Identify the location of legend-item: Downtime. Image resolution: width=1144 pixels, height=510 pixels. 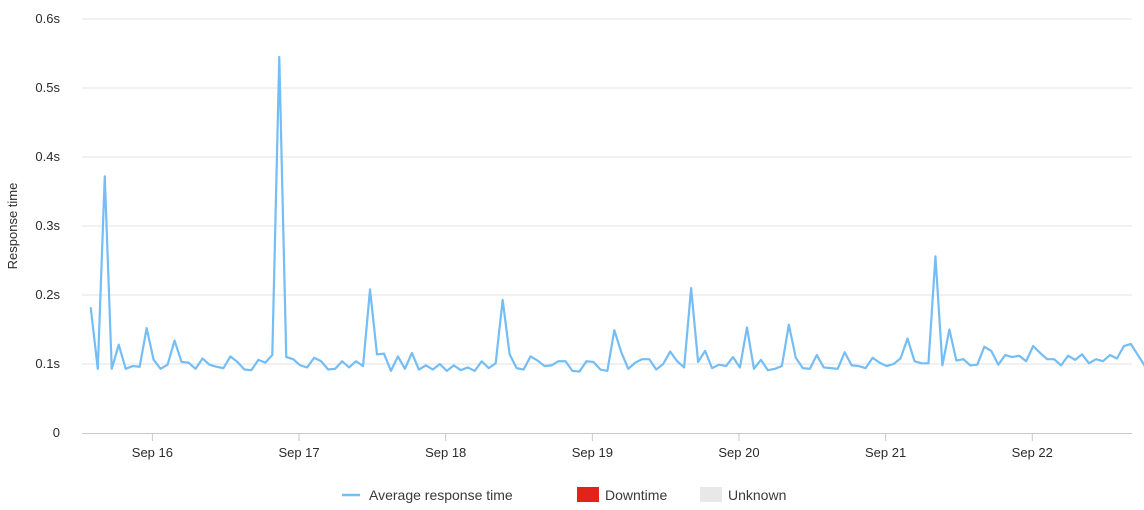
(622, 495).